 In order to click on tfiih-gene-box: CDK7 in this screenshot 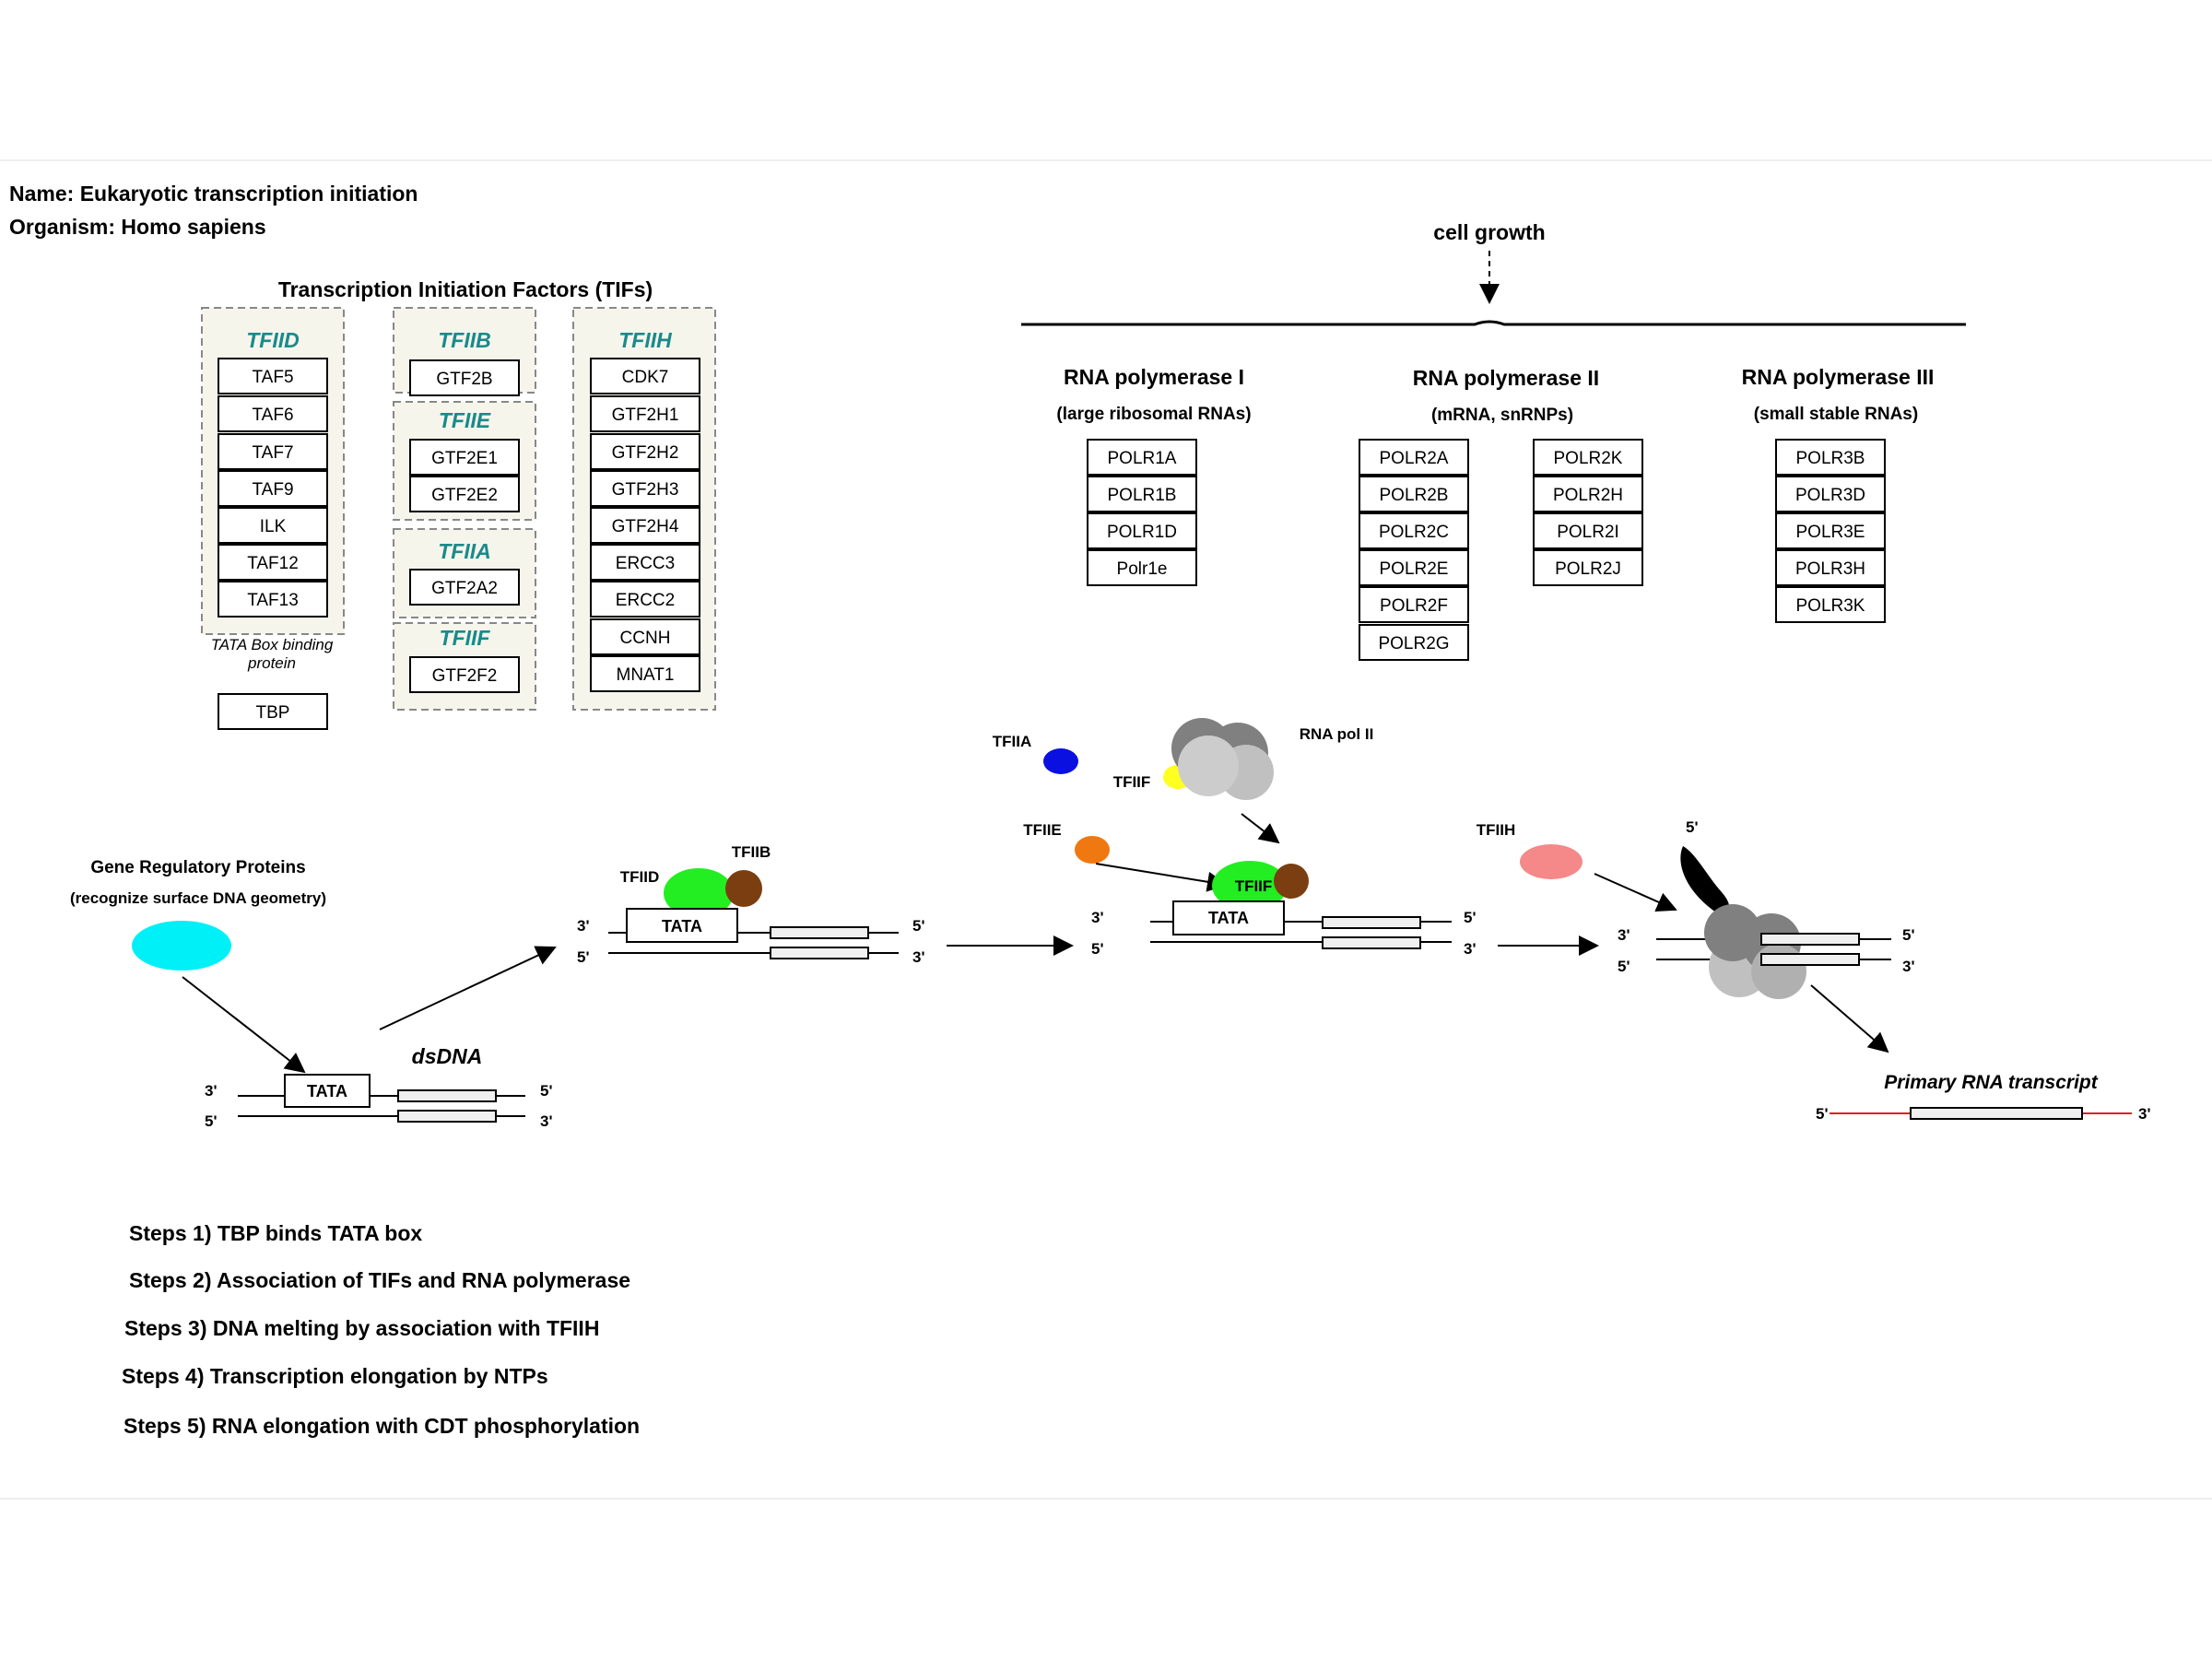, I will do `click(645, 376)`.